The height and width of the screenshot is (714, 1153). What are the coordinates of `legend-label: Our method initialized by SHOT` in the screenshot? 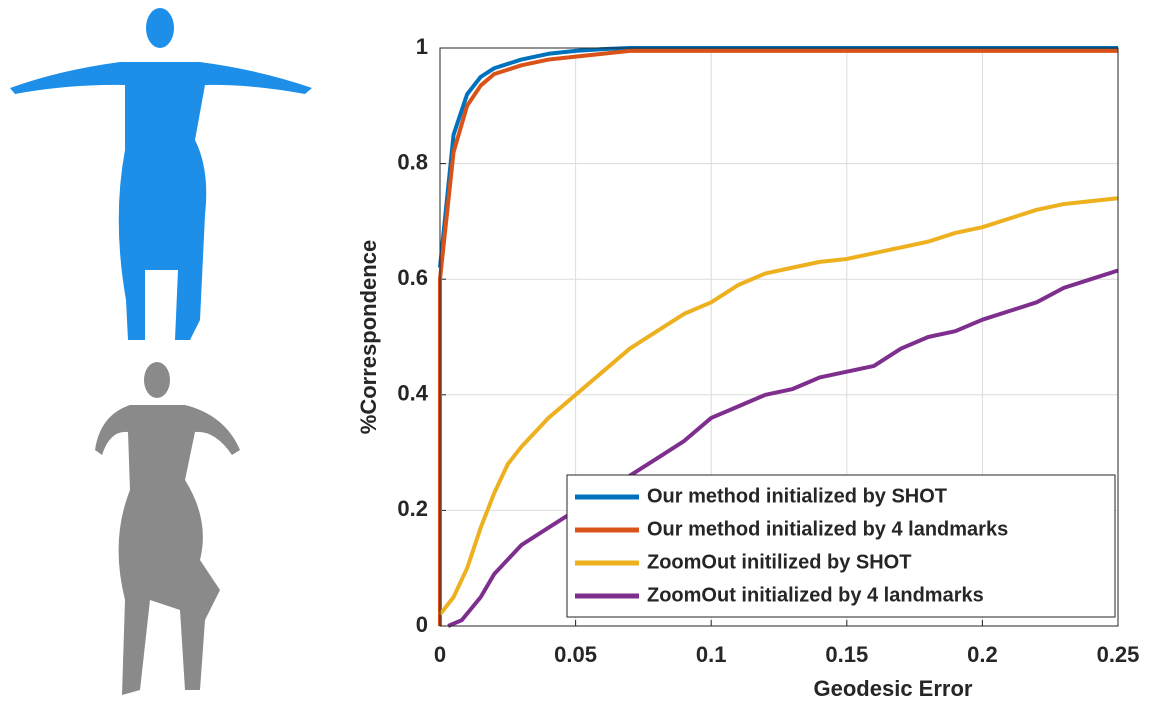 It's located at (797, 496).